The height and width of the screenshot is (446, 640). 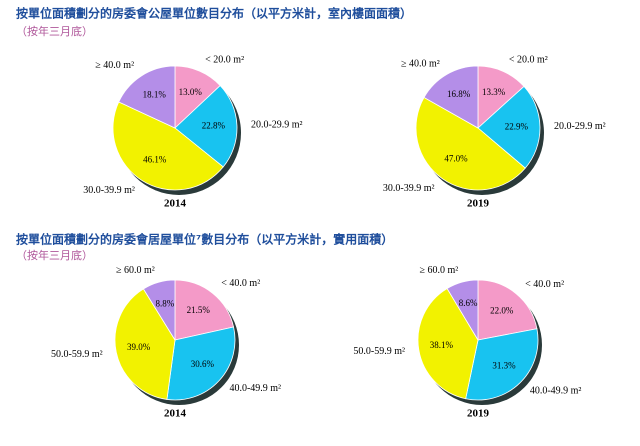 What do you see at coordinates (442, 345) in the screenshot?
I see `value-label: 38.1%` at bounding box center [442, 345].